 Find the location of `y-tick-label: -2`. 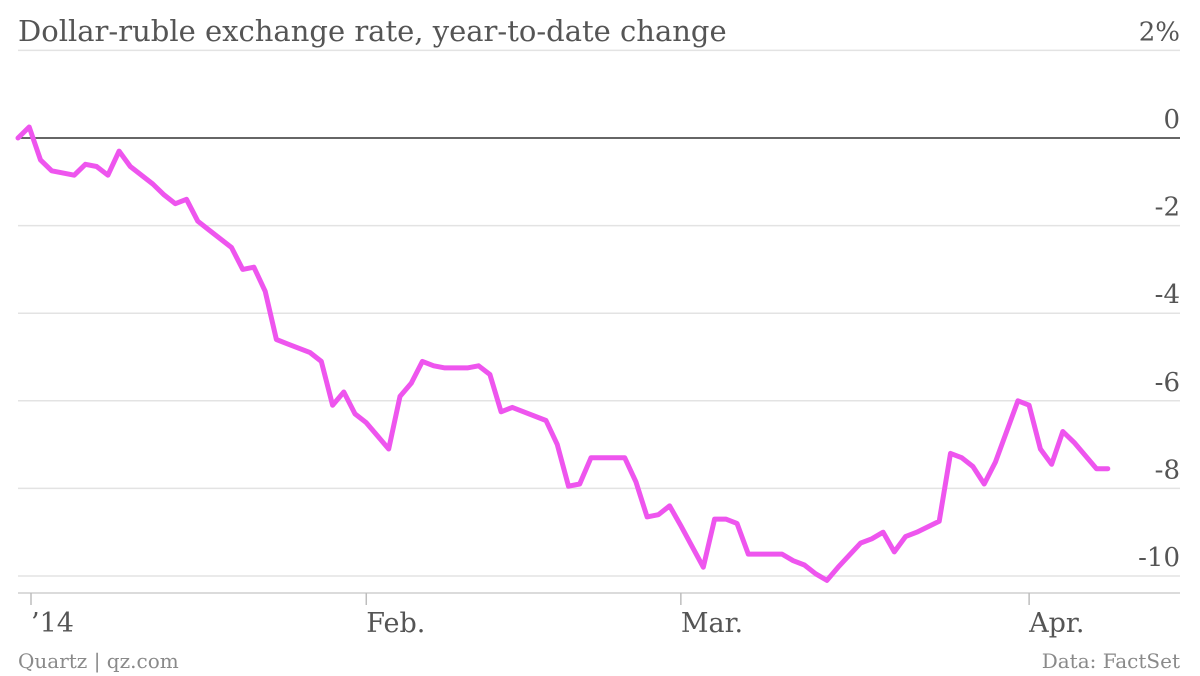

y-tick-label: -2 is located at coordinates (1167, 208).